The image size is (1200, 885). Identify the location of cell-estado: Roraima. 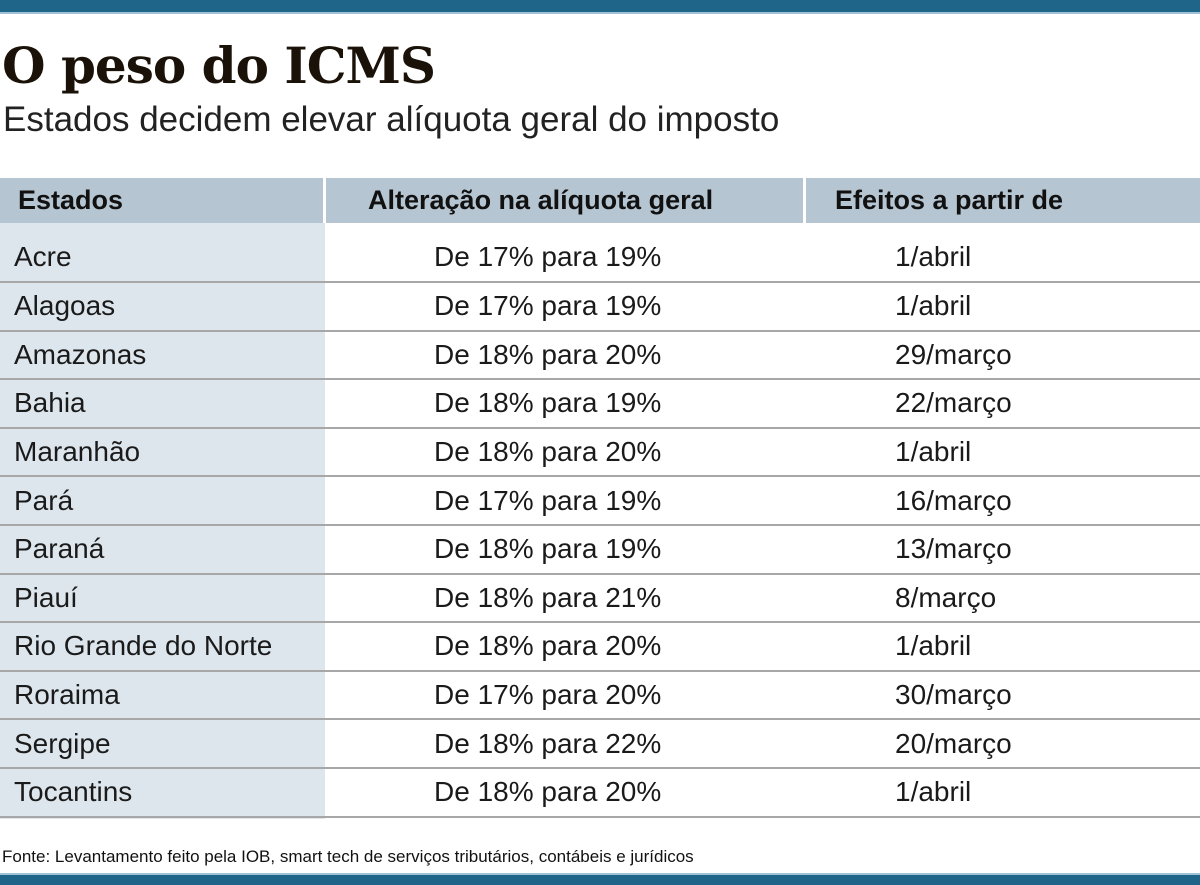
(67, 695).